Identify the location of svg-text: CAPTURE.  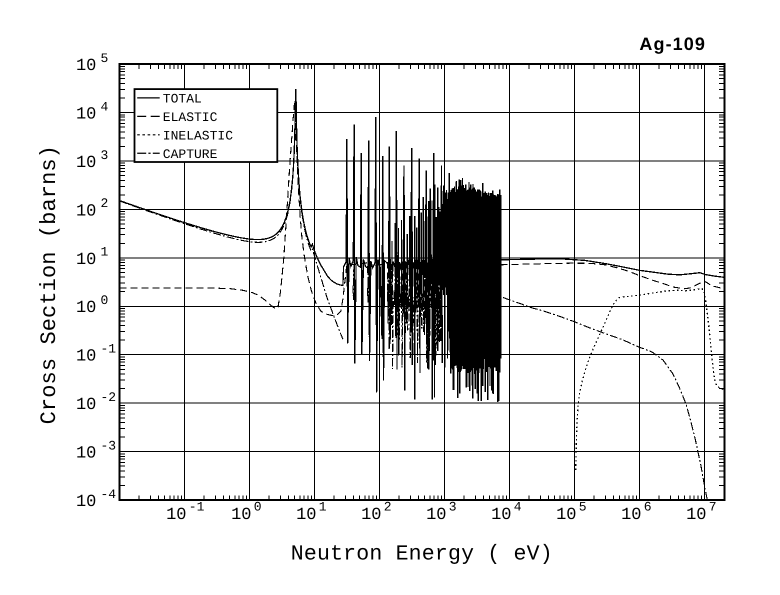
(190, 154).